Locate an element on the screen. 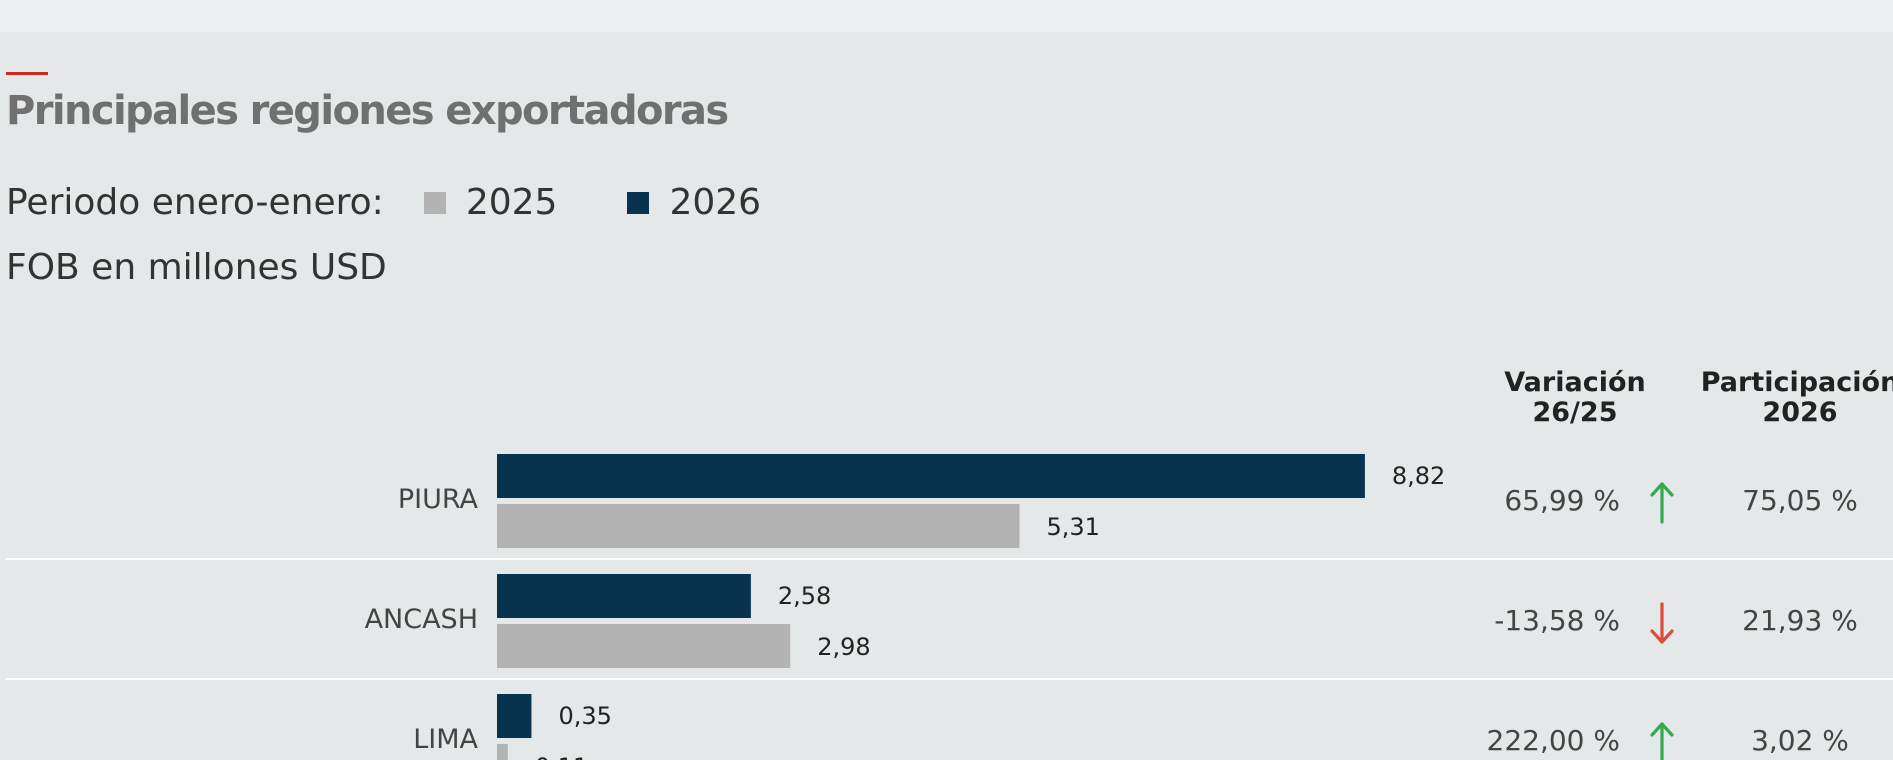 The image size is (1893, 760). column-header-variation: Variación 26/25 is located at coordinates (1575, 398).